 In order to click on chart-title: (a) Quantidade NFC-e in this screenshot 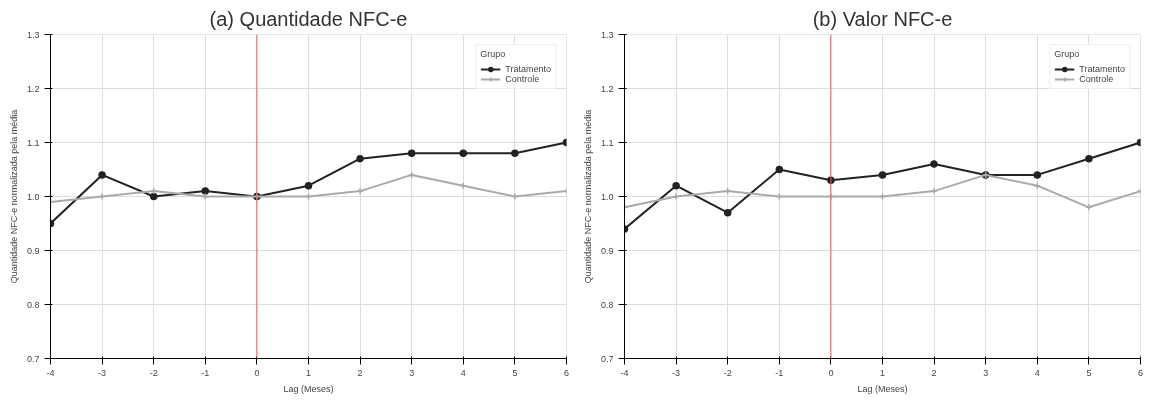, I will do `click(308, 18)`.